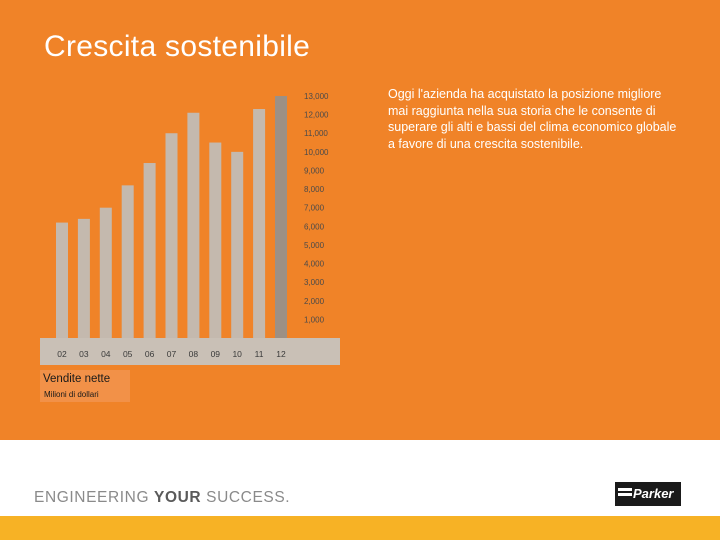 This screenshot has width=720, height=540. Describe the element at coordinates (316, 96) in the screenshot. I see `y-tick-label: 13,000` at that location.